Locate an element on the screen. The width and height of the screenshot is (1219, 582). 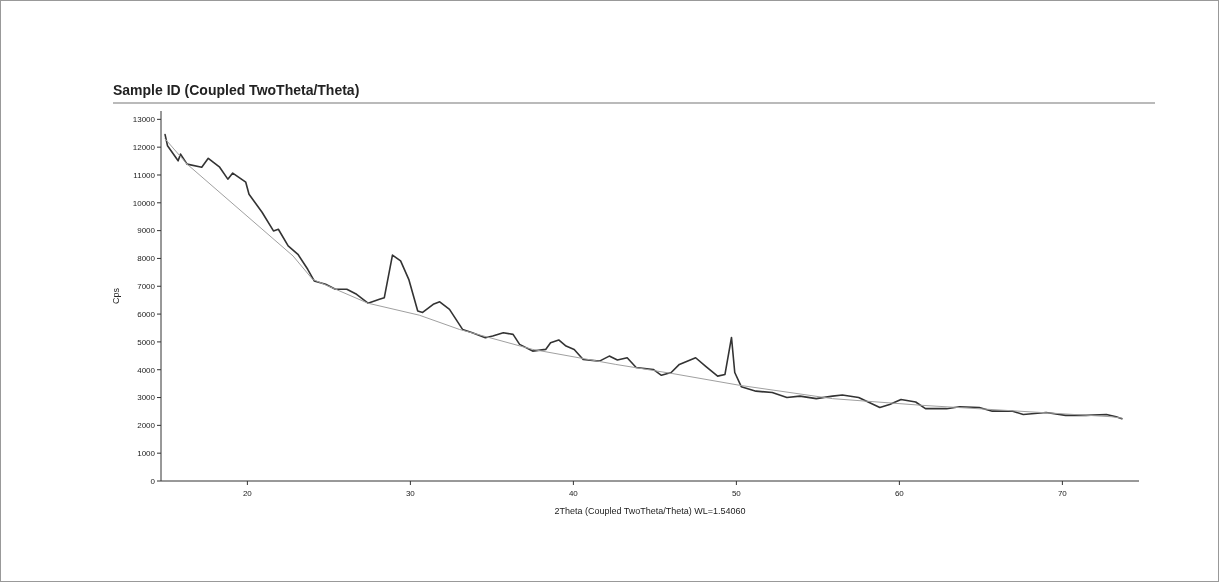
y-tick-label: 2000 is located at coordinates (146, 426).